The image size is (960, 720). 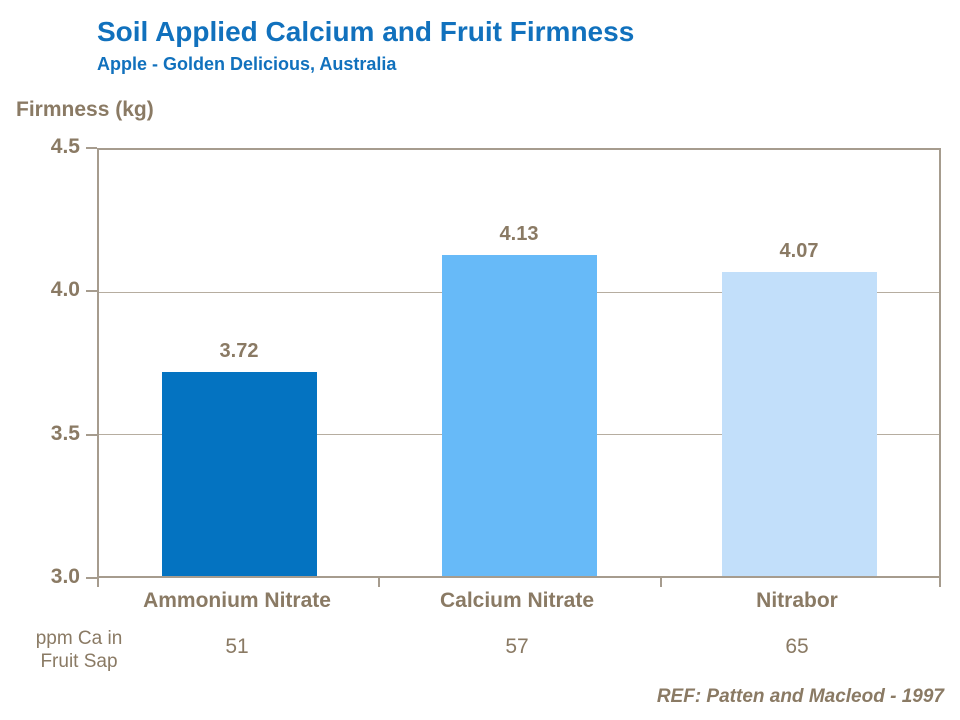 What do you see at coordinates (79, 661) in the screenshot?
I see `secondary-row-caption-line2: Fruit Sap` at bounding box center [79, 661].